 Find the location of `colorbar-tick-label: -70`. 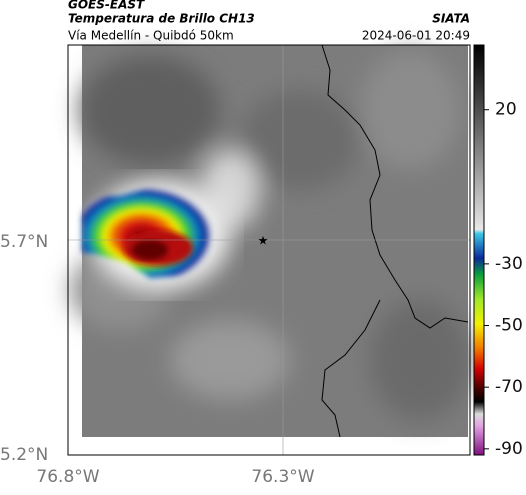

colorbar-tick-label: -70 is located at coordinates (509, 387).